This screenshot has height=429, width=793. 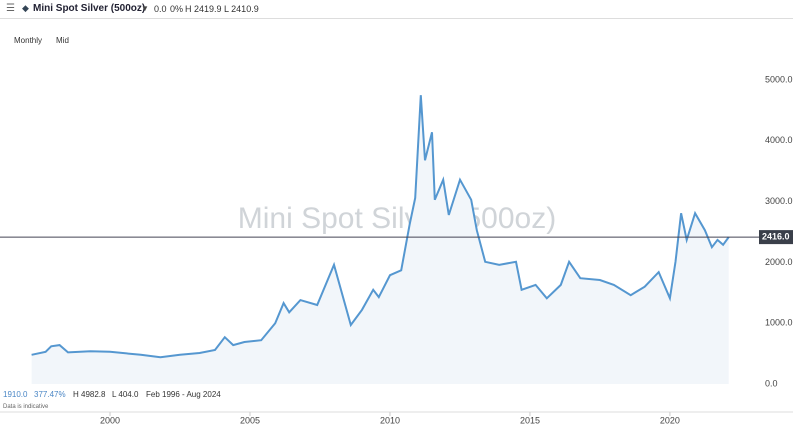 What do you see at coordinates (15, 394) in the screenshot?
I see `start-value: 1910.0` at bounding box center [15, 394].